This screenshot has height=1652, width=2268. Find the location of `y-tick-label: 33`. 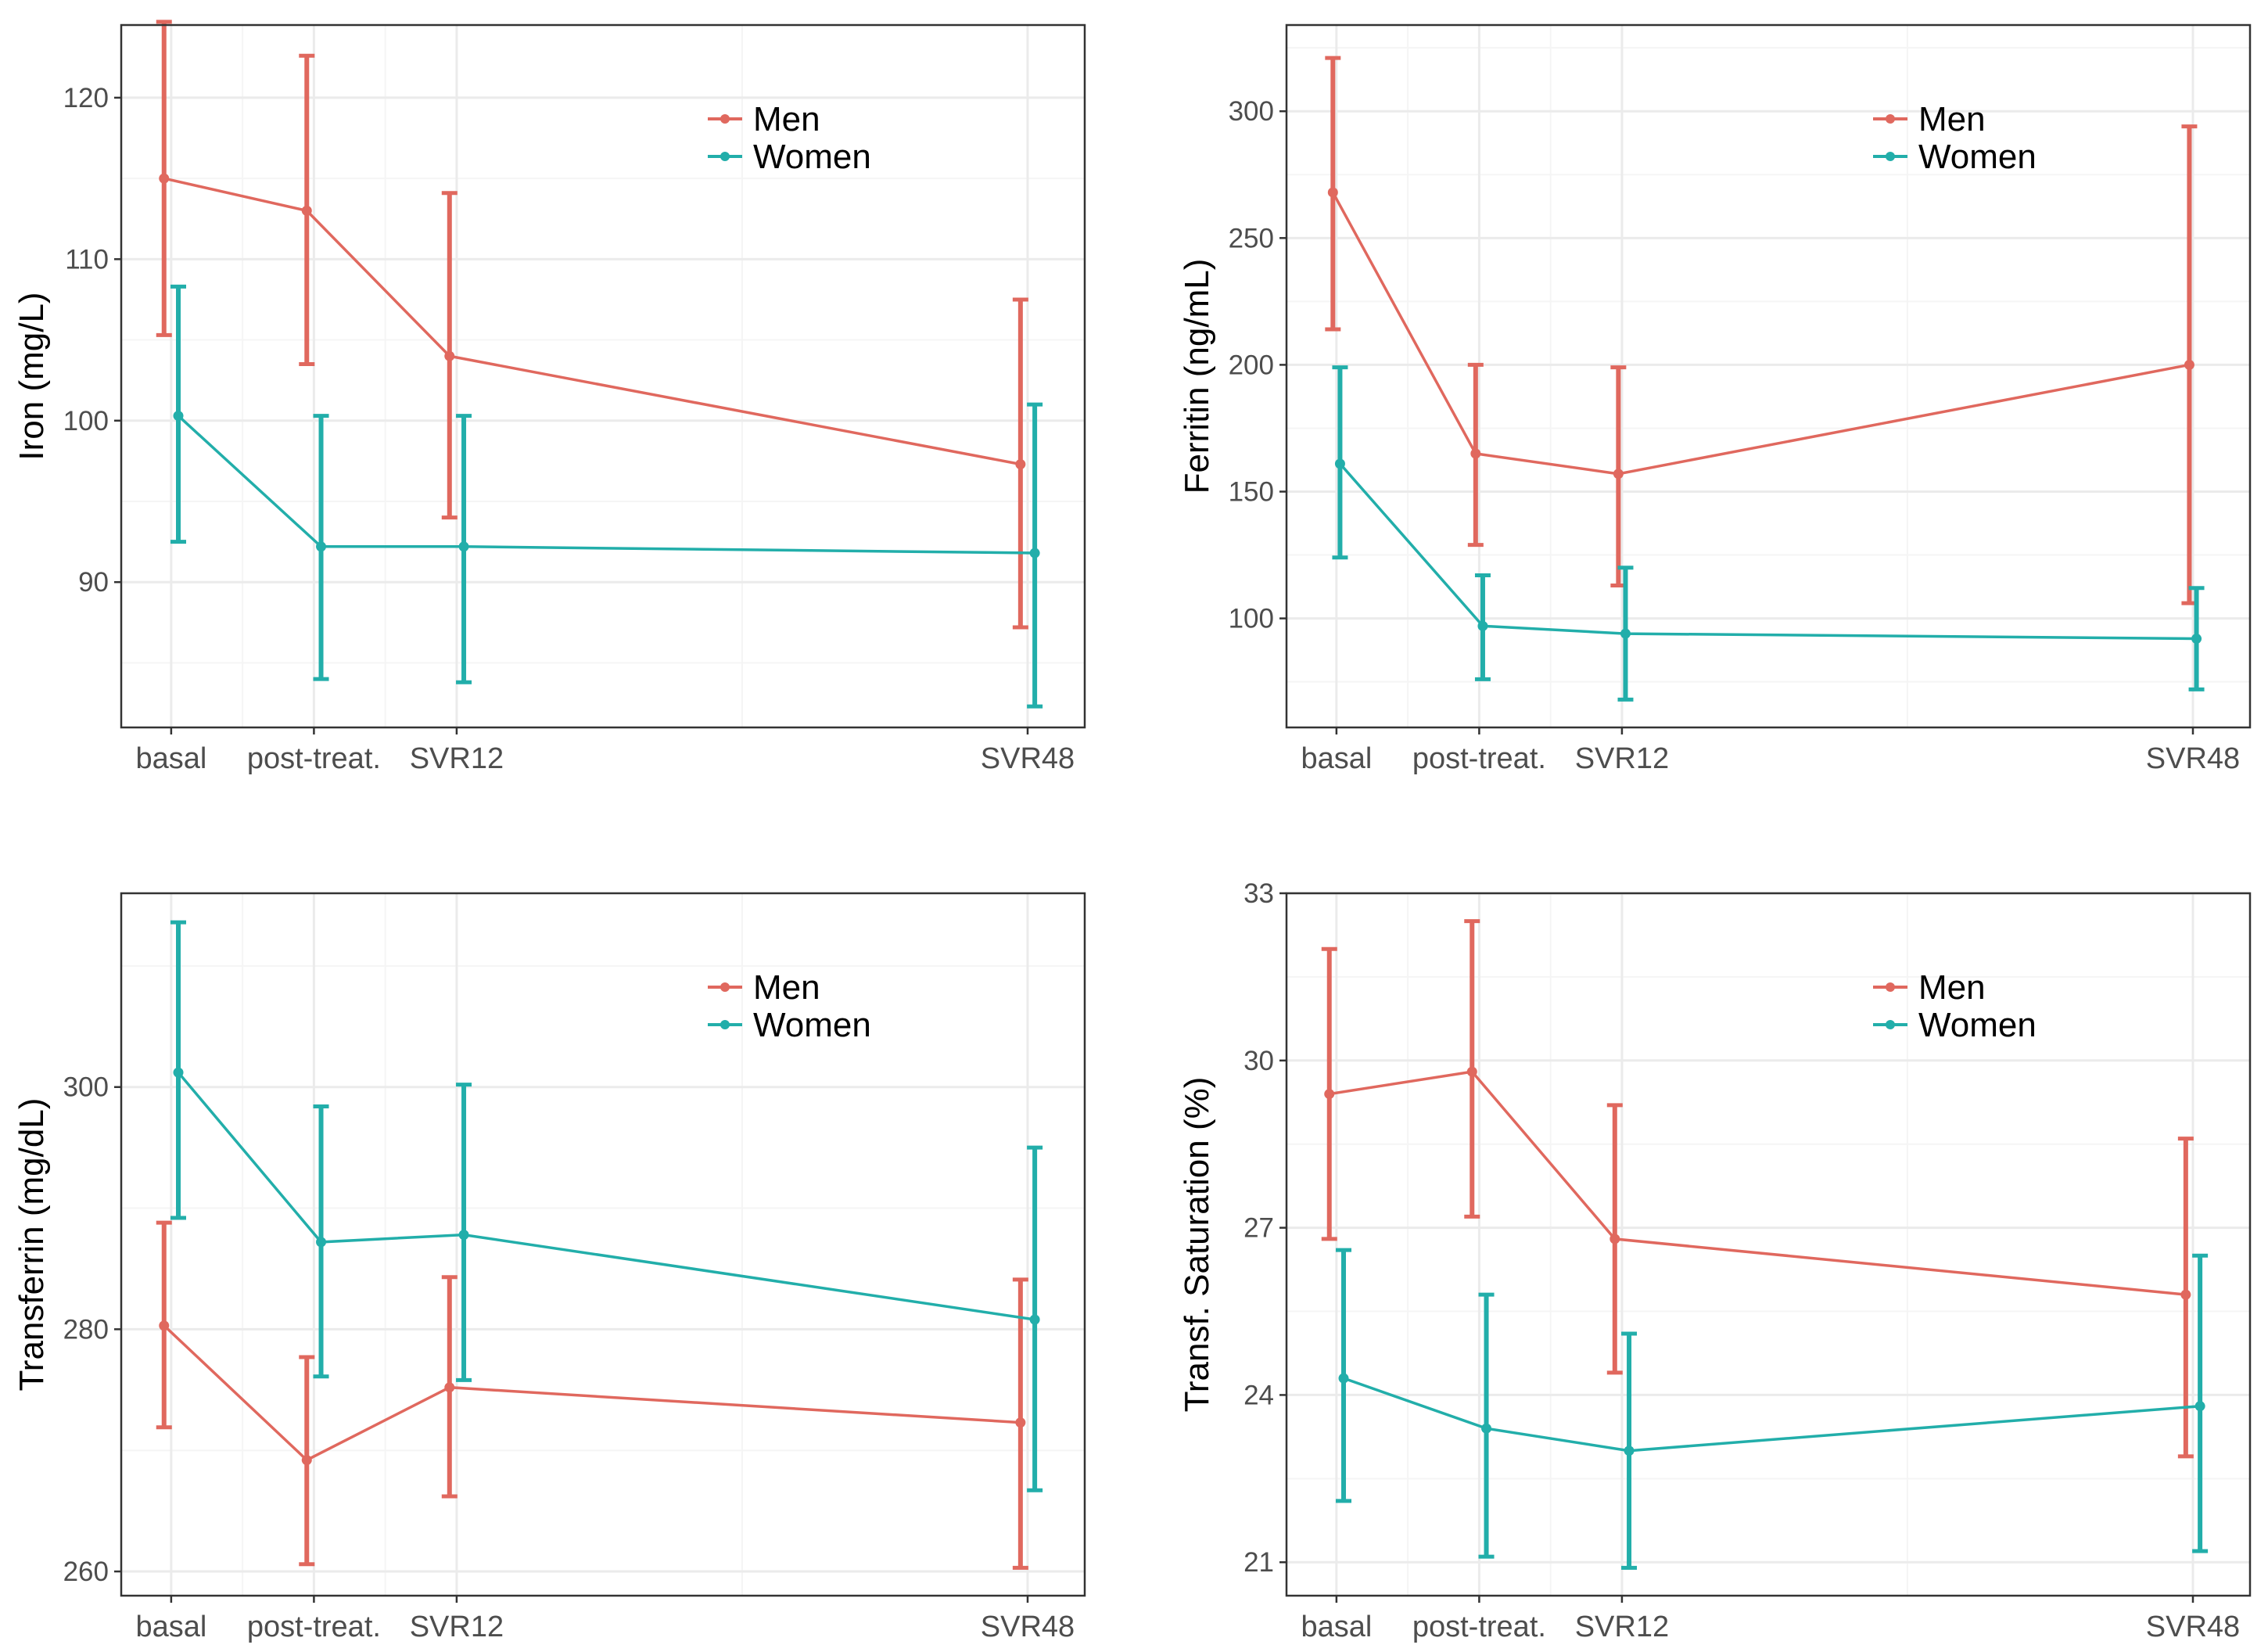

y-tick-label: 33 is located at coordinates (1258, 894).